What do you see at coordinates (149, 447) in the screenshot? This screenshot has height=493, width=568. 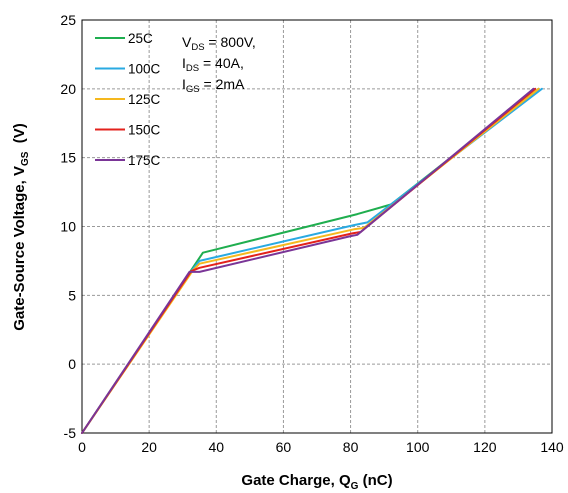 I see `x-tick-label: 20` at bounding box center [149, 447].